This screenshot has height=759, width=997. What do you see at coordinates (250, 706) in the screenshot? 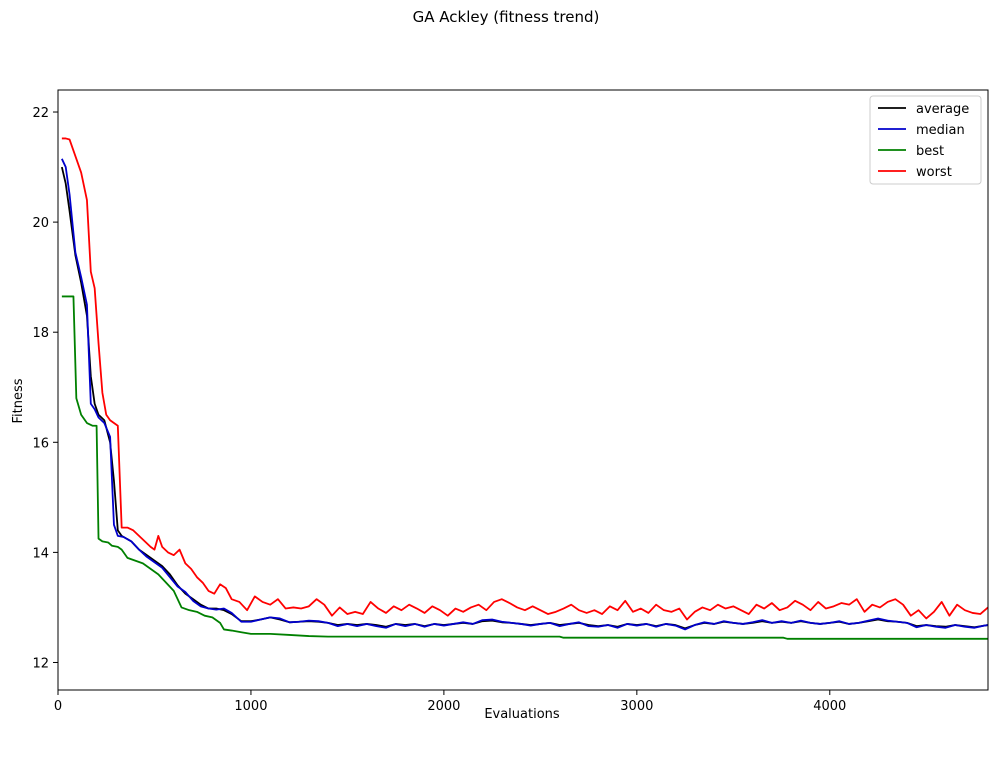
I see `x-tick-label: 1000` at bounding box center [250, 706].